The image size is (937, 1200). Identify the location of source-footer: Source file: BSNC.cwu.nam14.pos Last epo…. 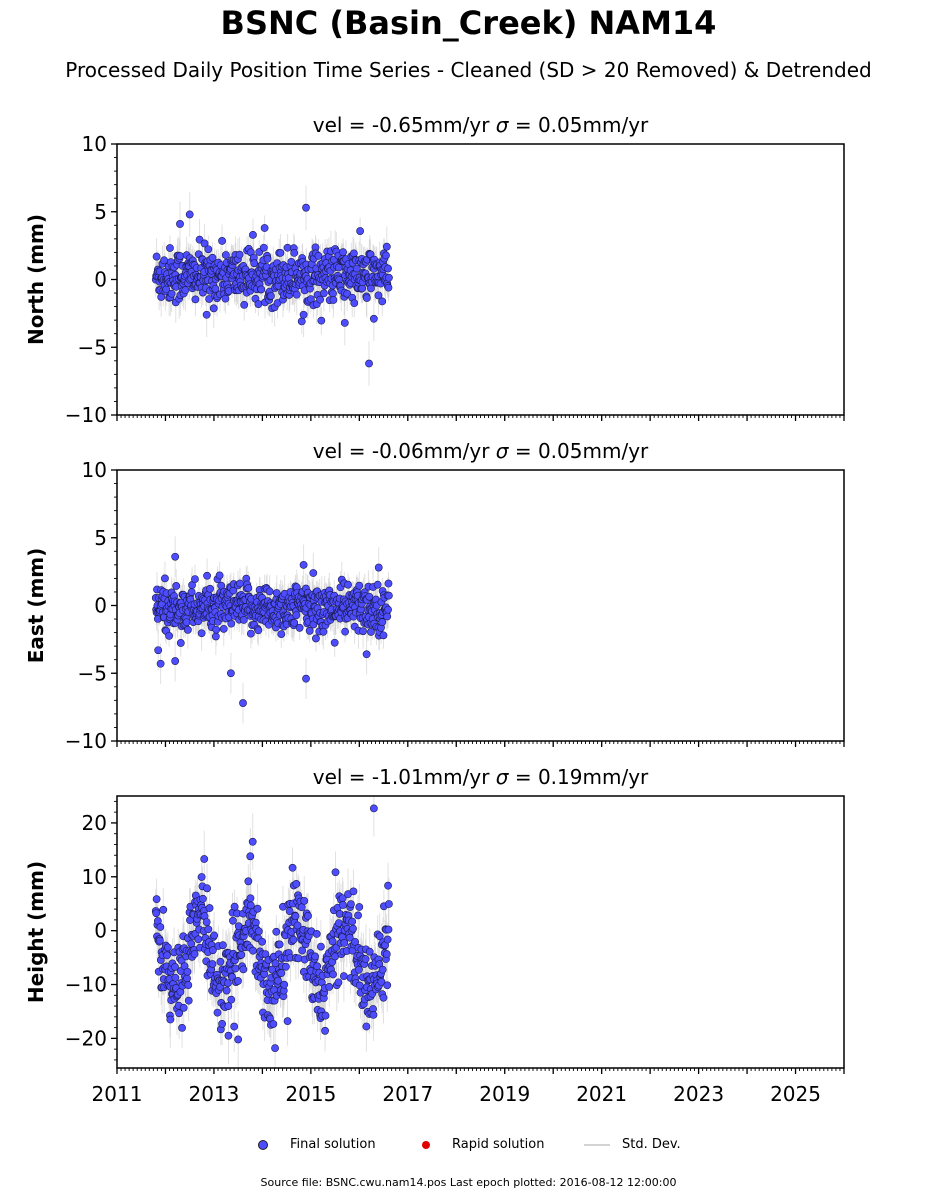
(468, 1182).